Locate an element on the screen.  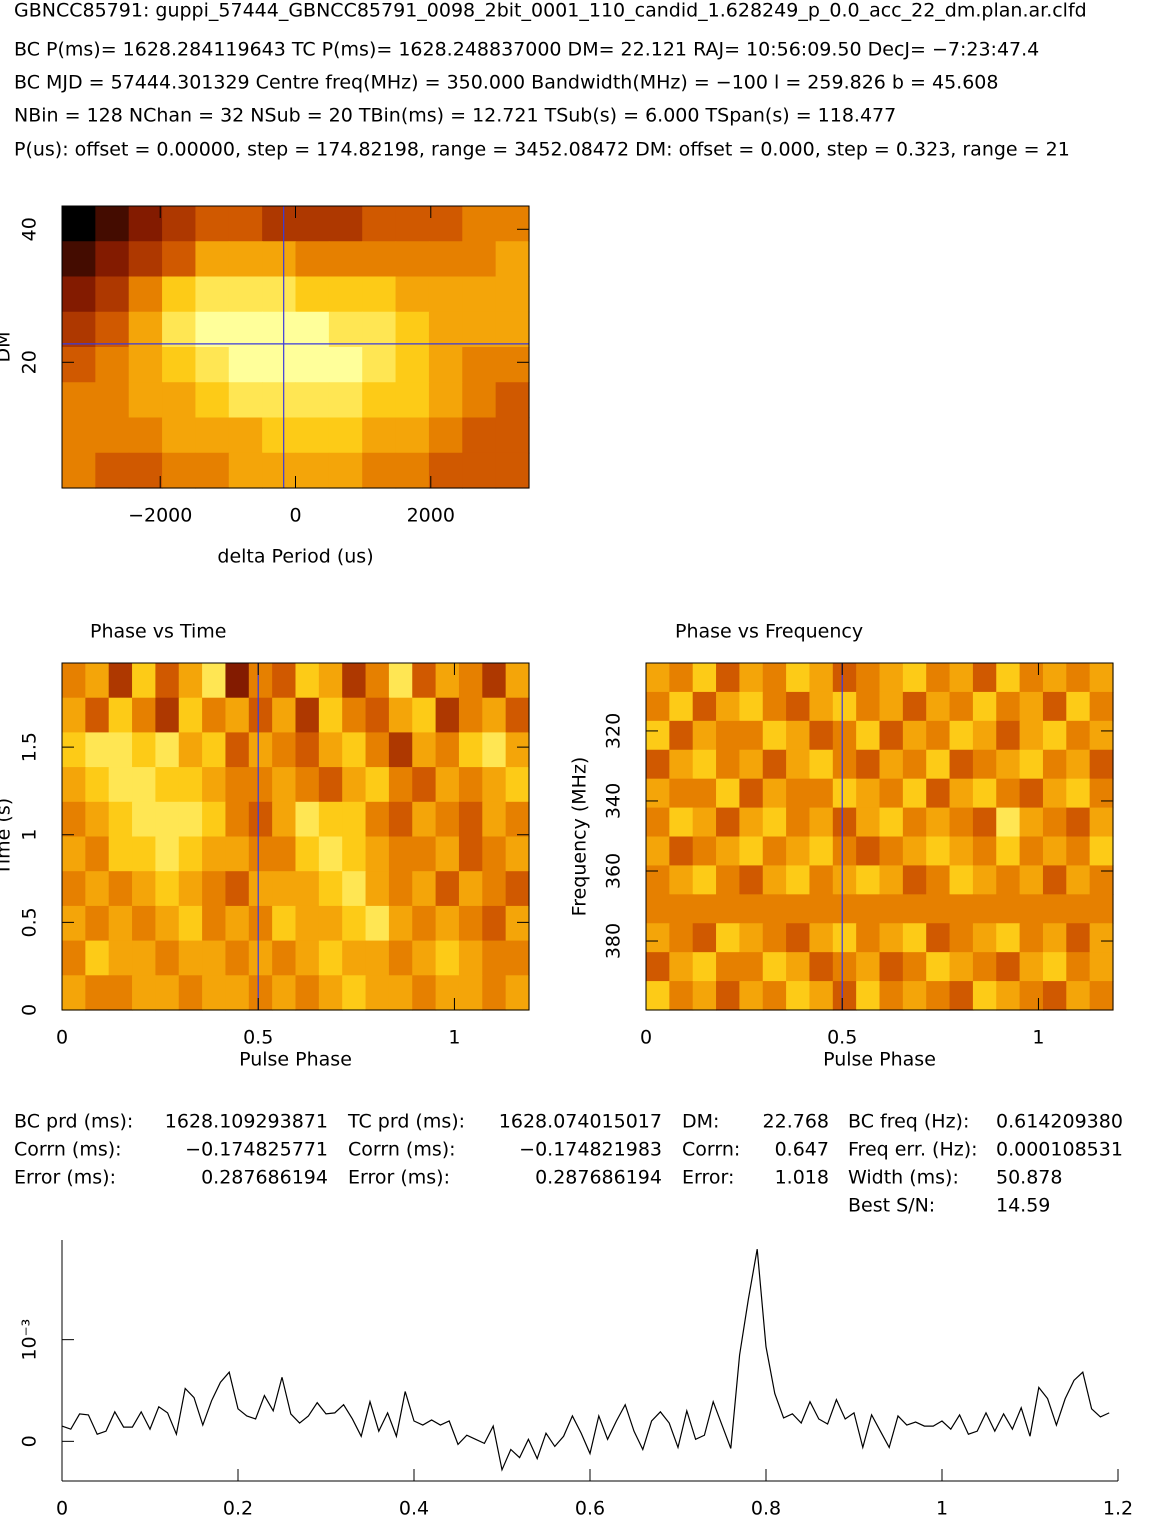
stat-value: 0.647 is located at coordinates (802, 1150).